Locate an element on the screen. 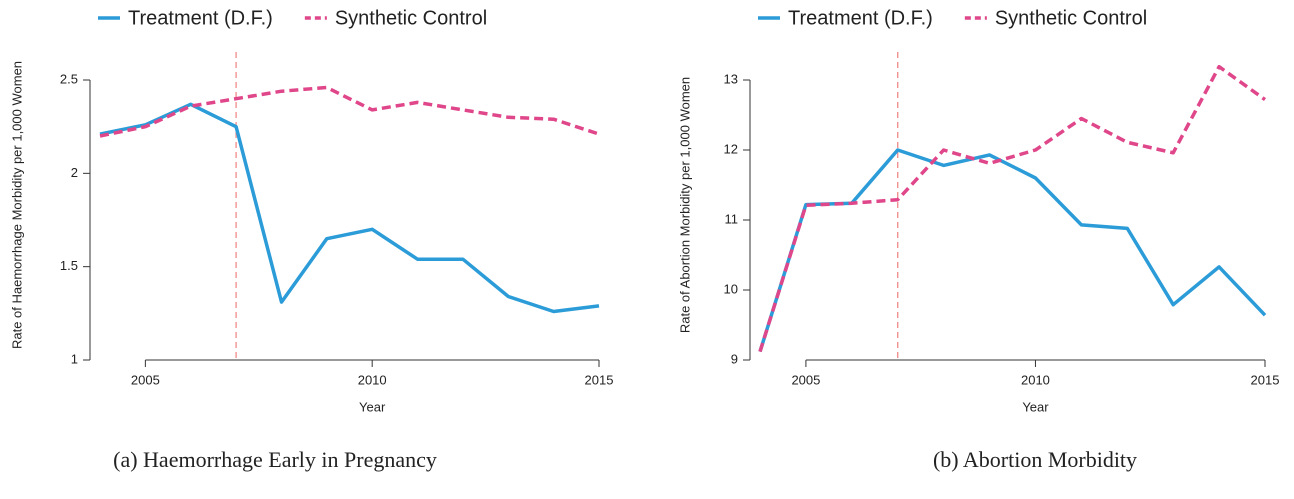 The height and width of the screenshot is (499, 1294). y-tick-label: 2.5 is located at coordinates (69, 78).